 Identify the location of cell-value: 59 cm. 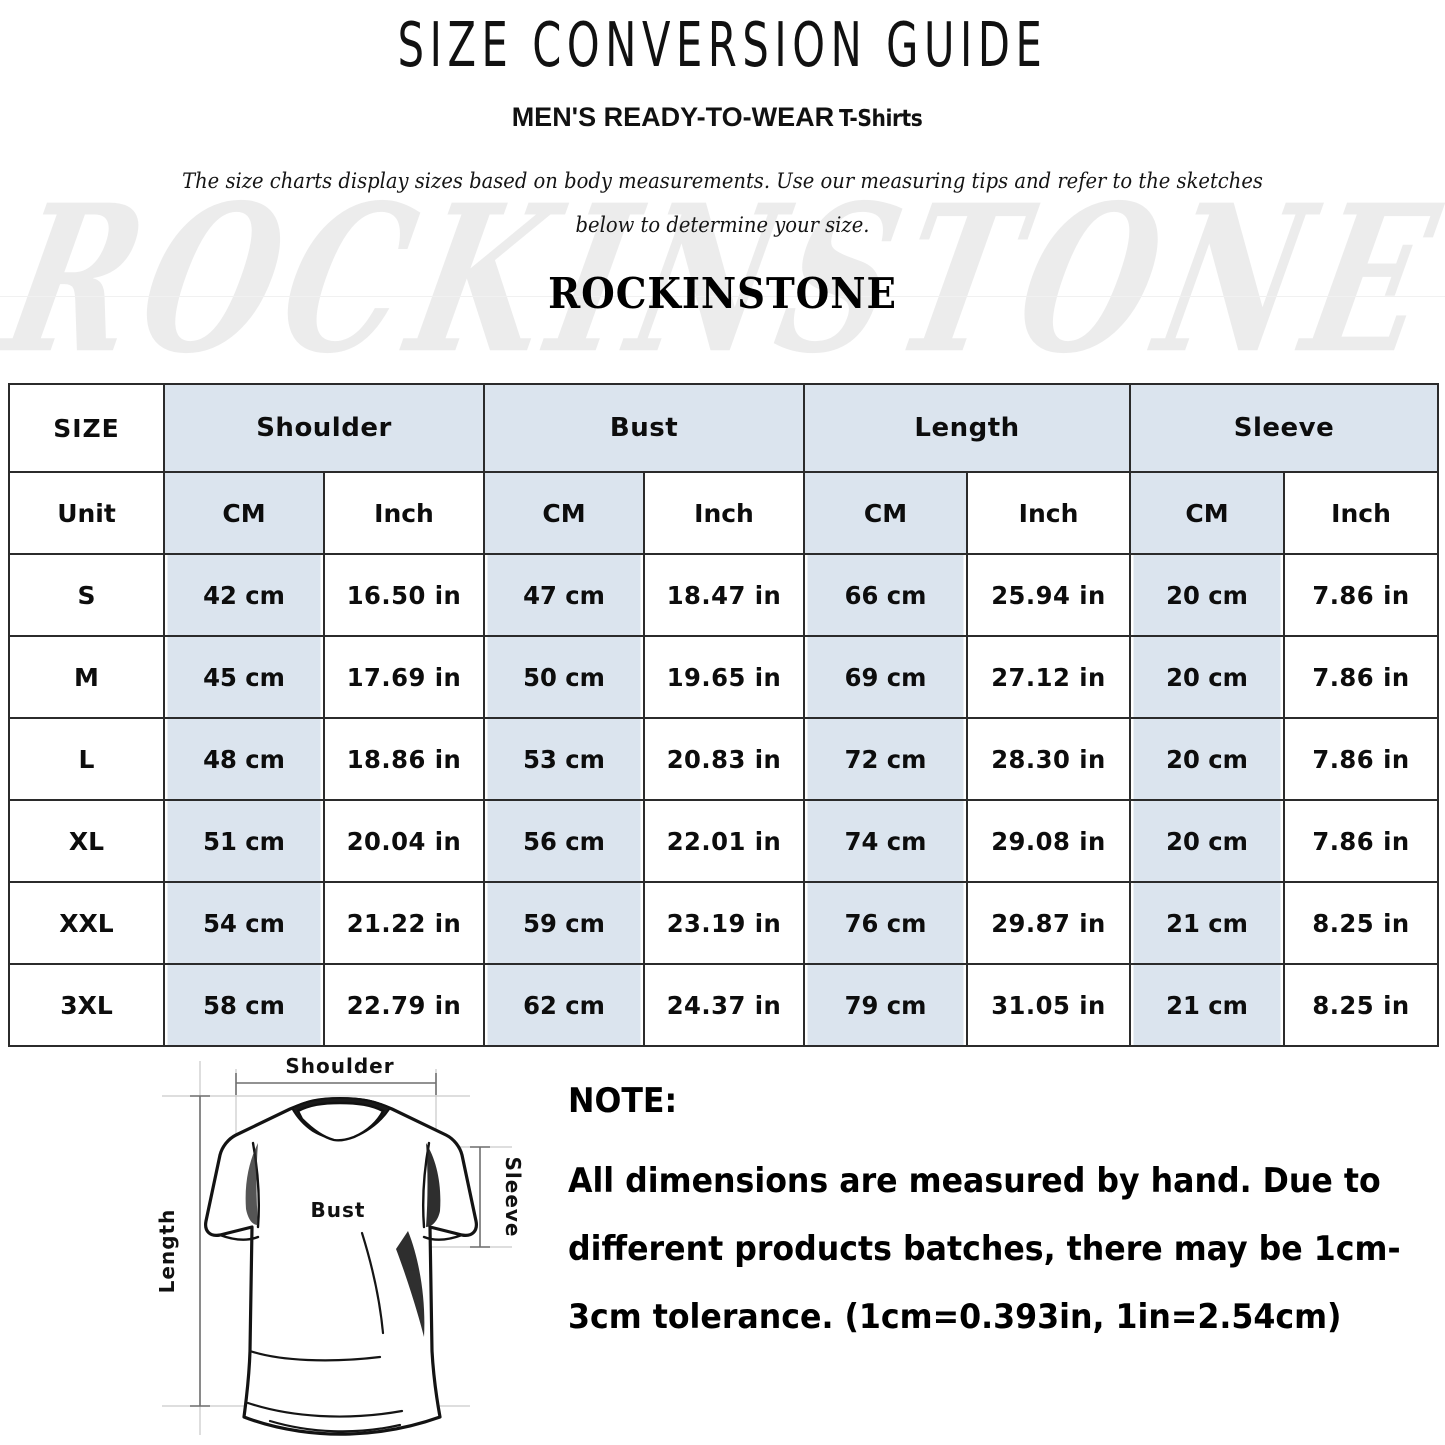
(564, 923).